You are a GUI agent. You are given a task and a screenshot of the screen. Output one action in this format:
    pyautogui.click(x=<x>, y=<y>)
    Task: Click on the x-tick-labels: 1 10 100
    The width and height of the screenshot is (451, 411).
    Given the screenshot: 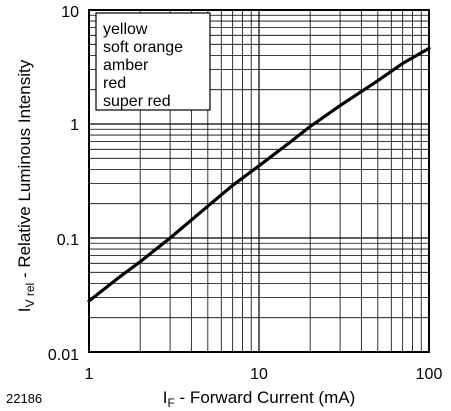 What is the action you would take?
    pyautogui.click(x=264, y=374)
    